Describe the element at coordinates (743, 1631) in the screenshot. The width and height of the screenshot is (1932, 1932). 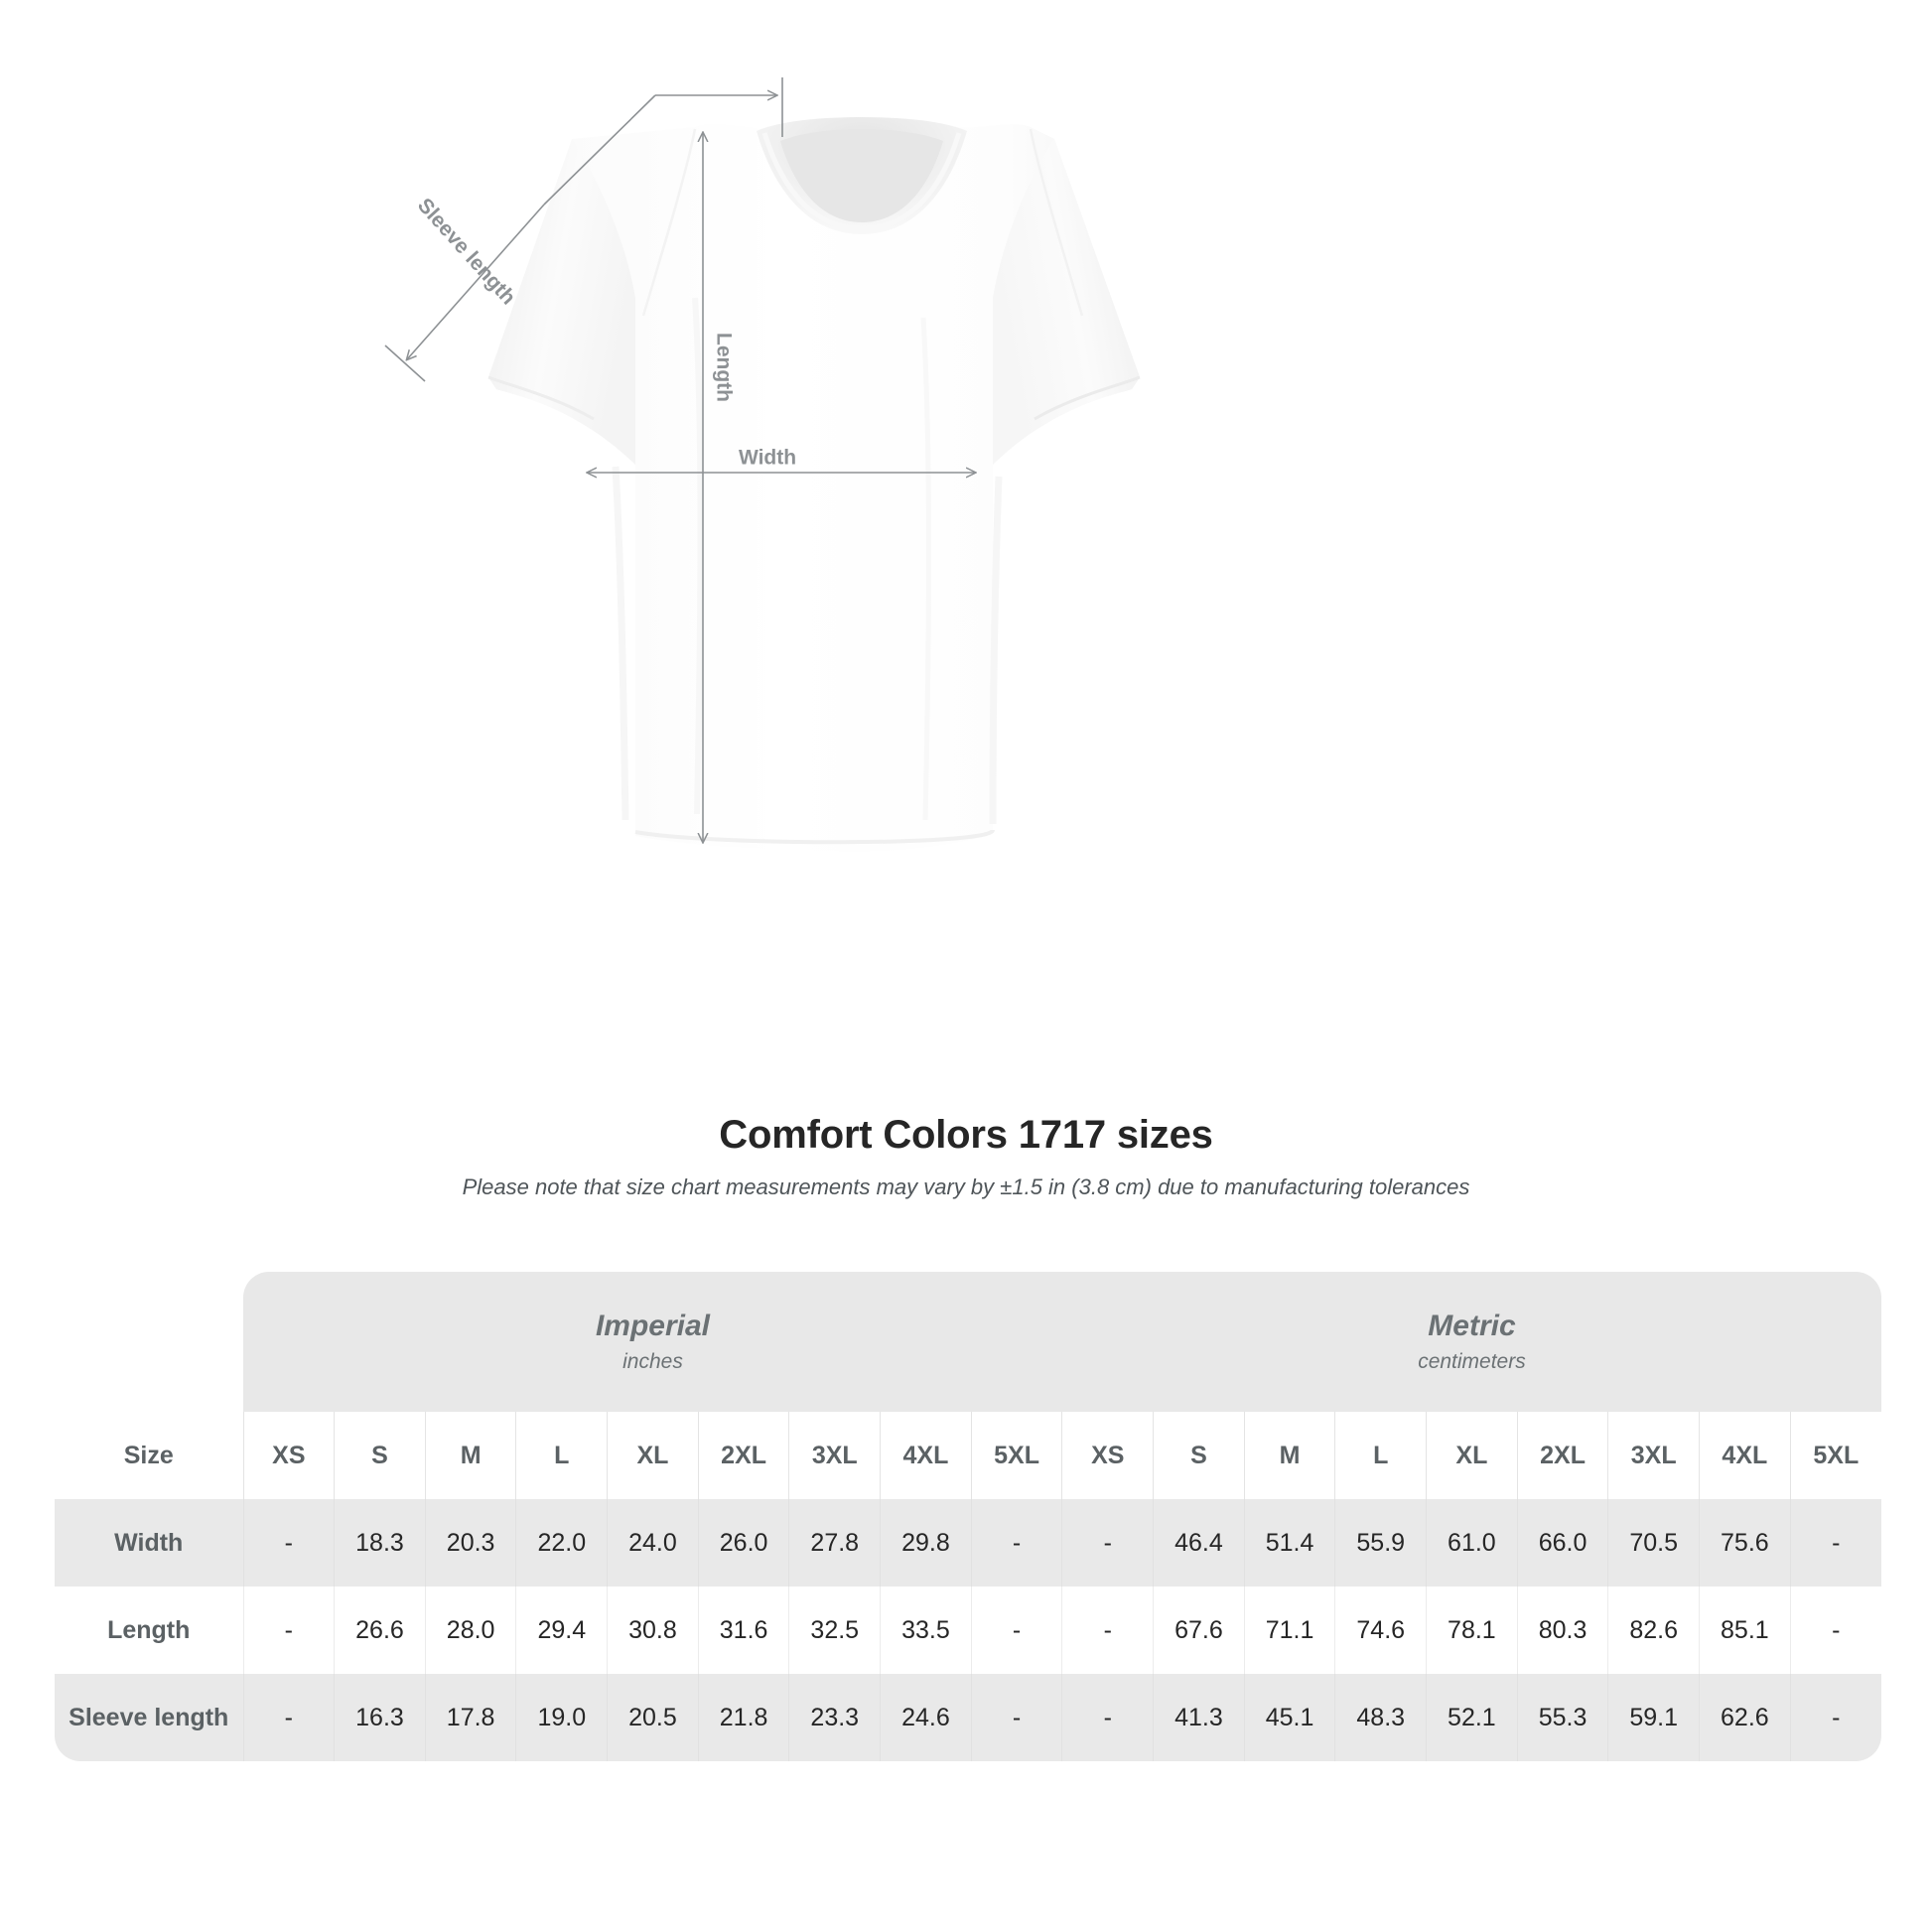
I see `cell-length-imperial-2xl: 31.6` at that location.